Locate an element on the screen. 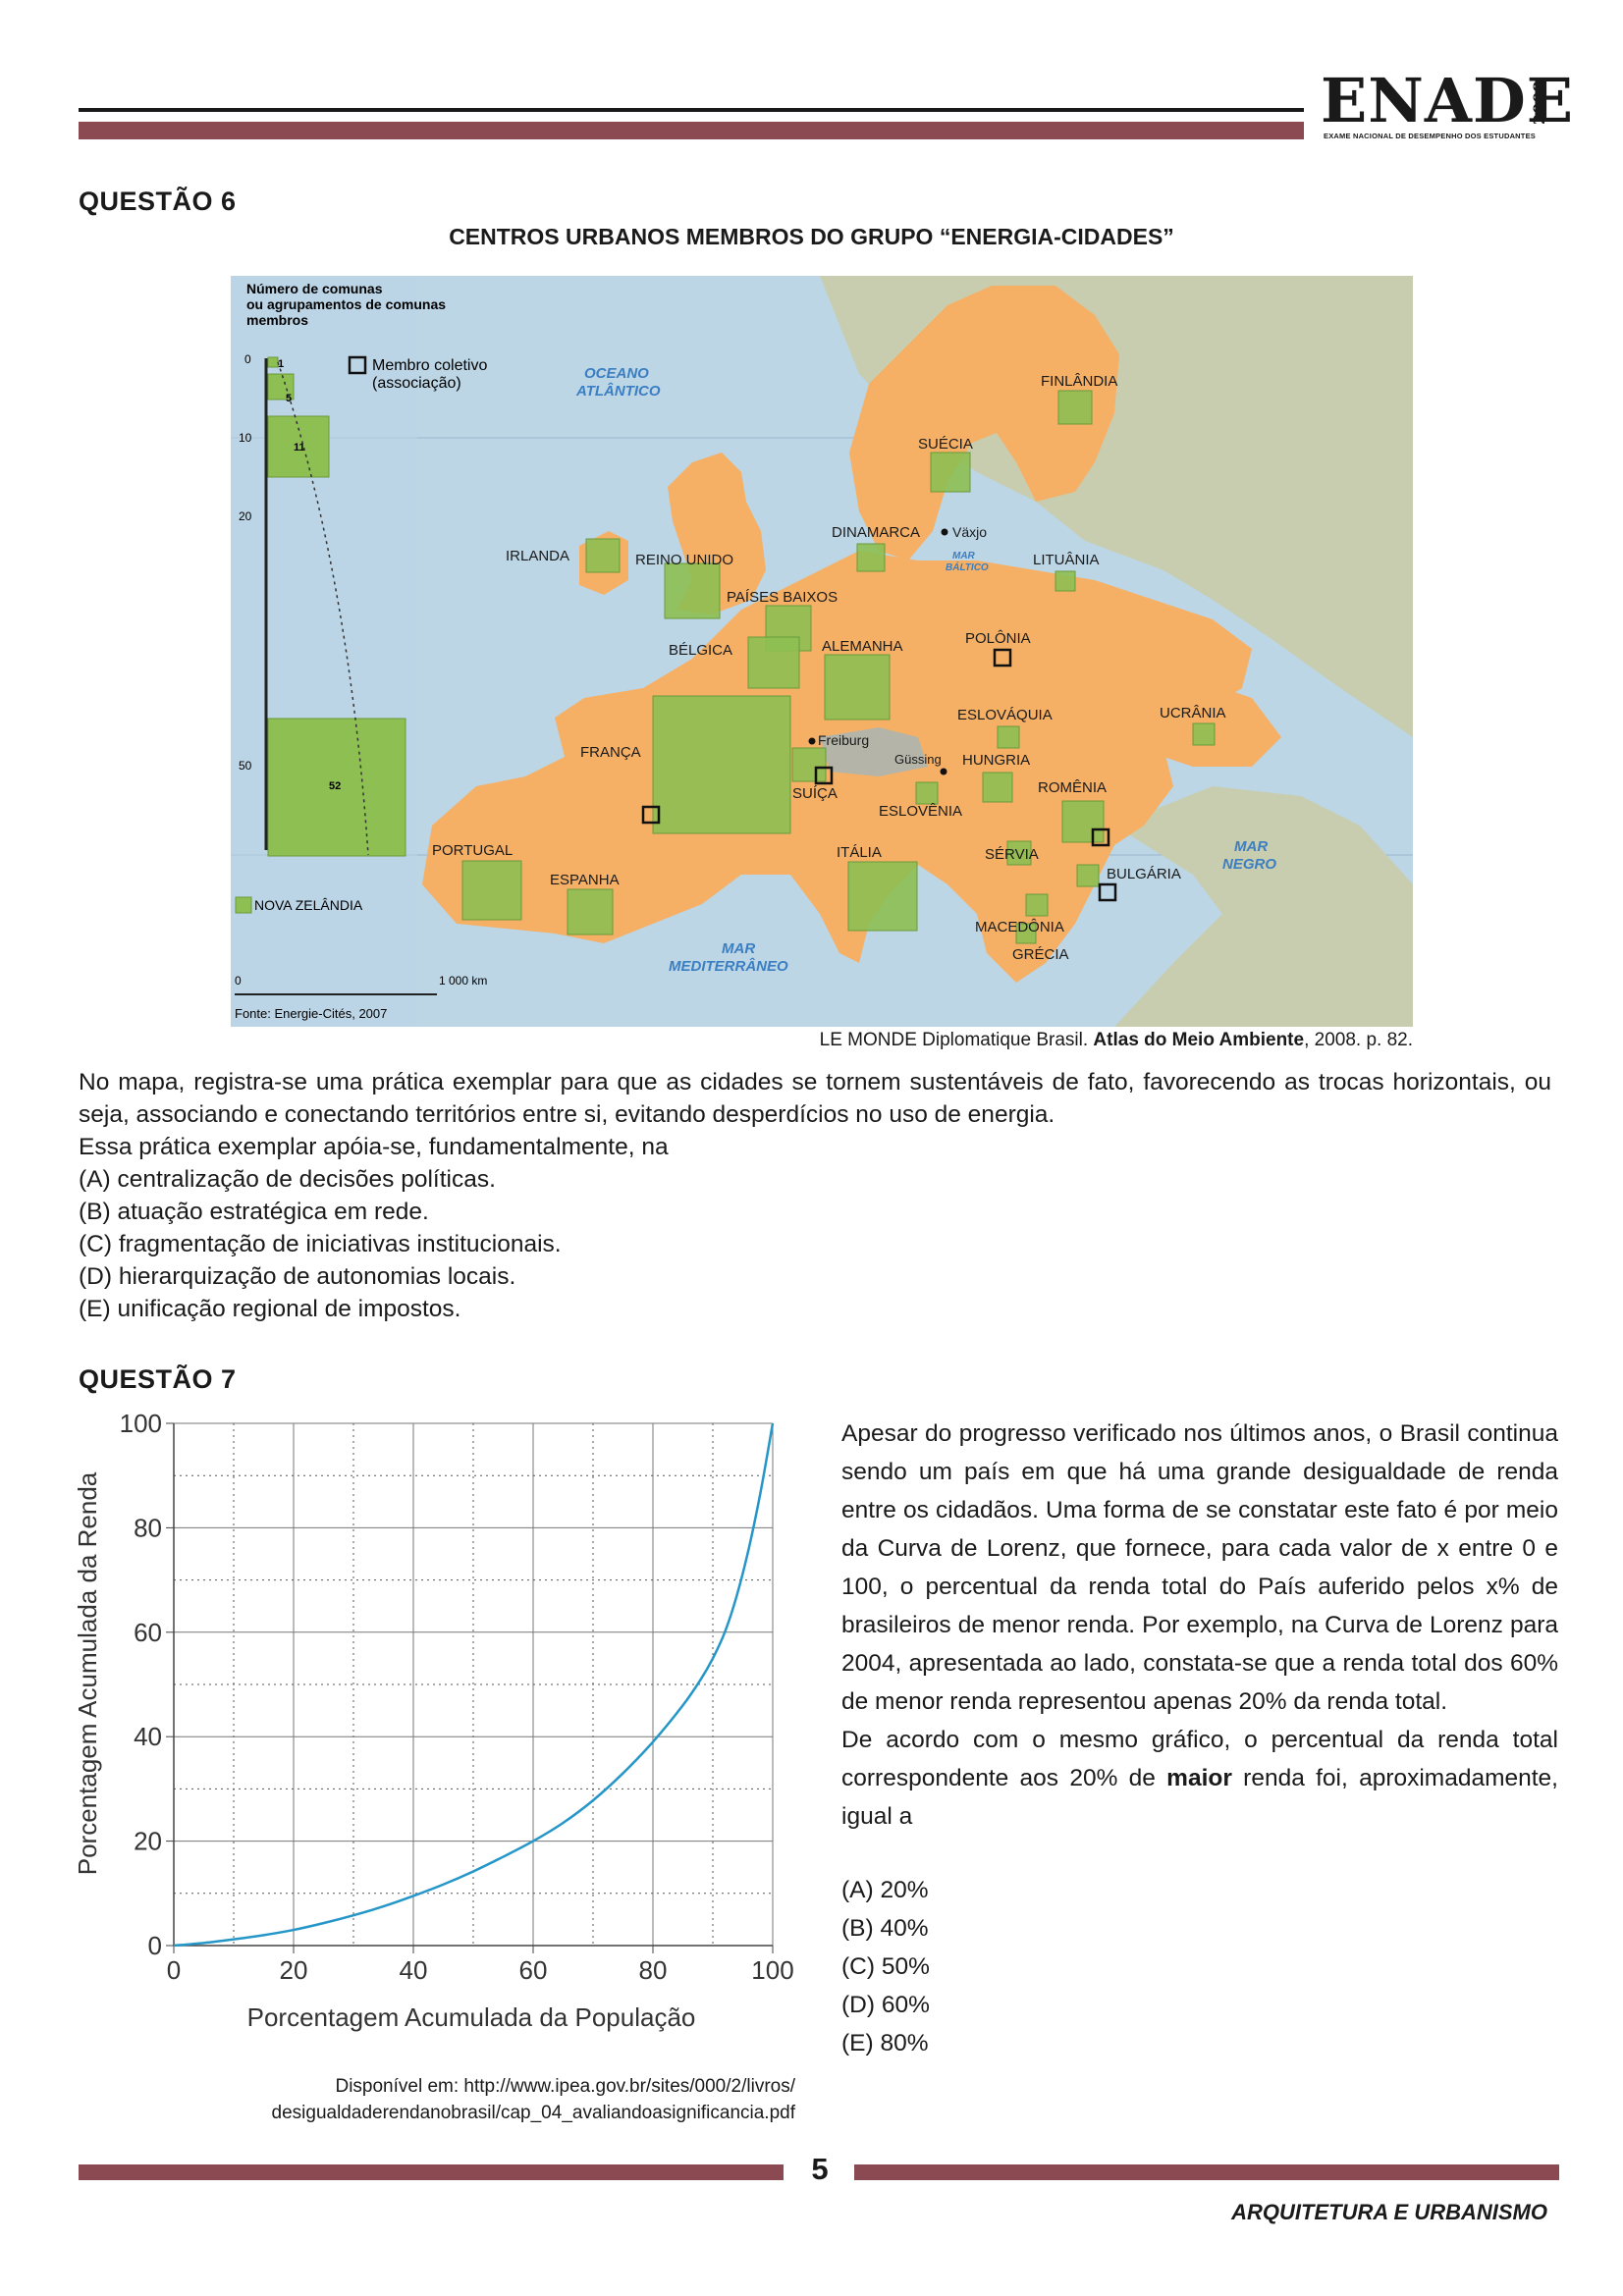 The height and width of the screenshot is (2296, 1623). collective-switzerland is located at coordinates (824, 775).